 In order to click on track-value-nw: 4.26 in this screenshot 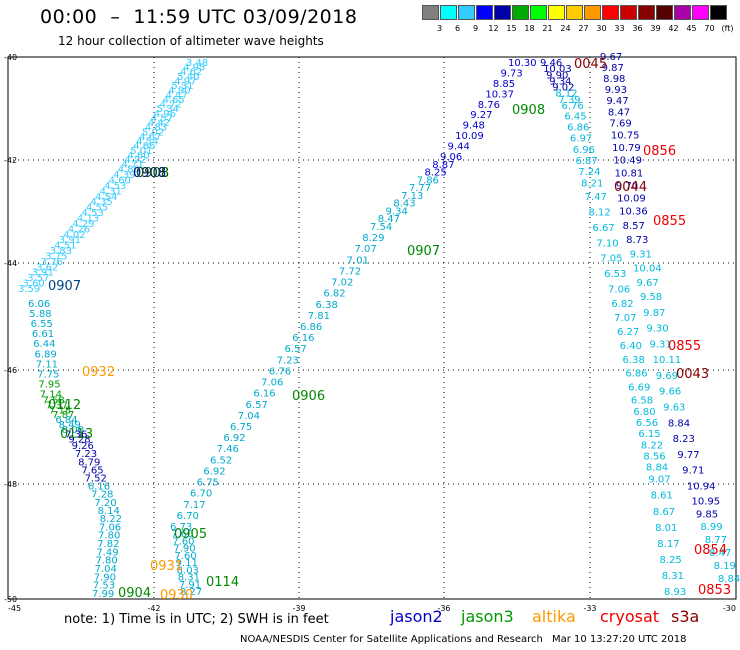, I will do `click(79, 229)`.